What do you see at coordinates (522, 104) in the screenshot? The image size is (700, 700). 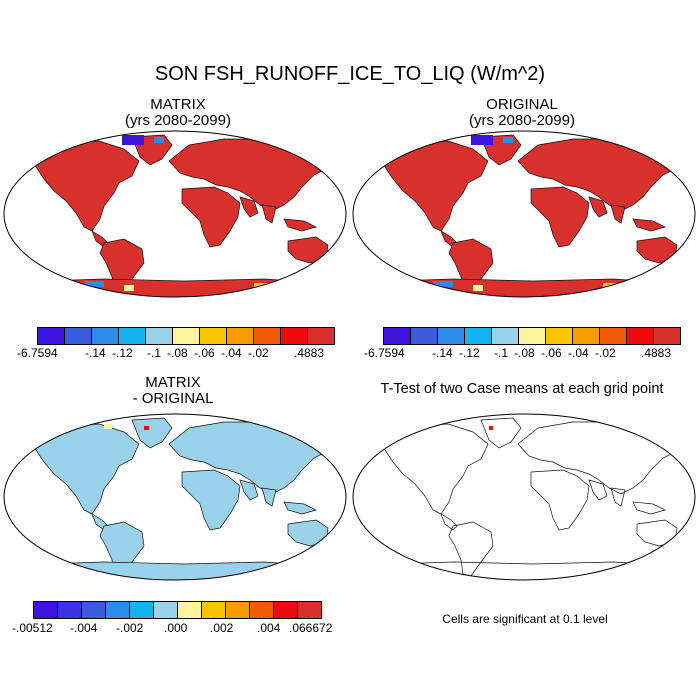 I see `original-title-line1: ORIGINAL` at bounding box center [522, 104].